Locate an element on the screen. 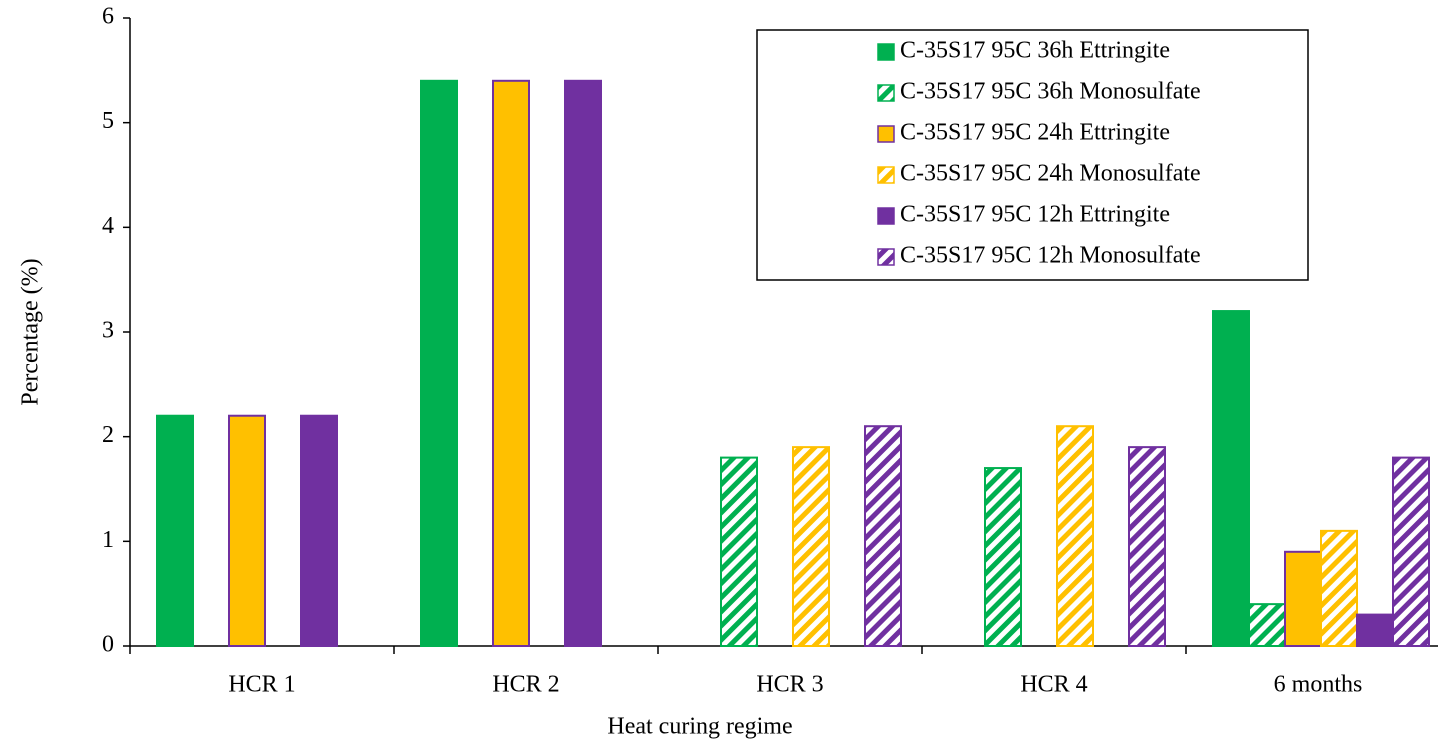 This screenshot has height=746, width=1438. x-tick-label: HCR 2 is located at coordinates (525, 685).